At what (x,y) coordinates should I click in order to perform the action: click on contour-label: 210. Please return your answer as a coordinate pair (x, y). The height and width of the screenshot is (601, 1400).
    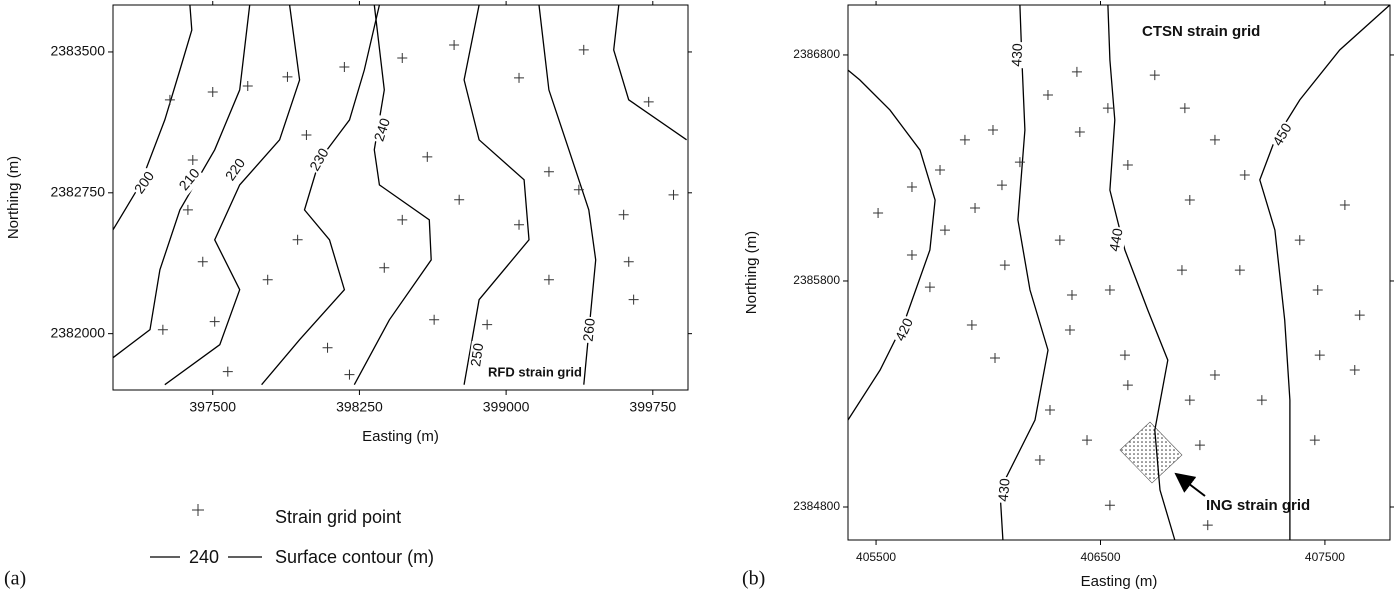
    Looking at the image, I should click on (188, 179).